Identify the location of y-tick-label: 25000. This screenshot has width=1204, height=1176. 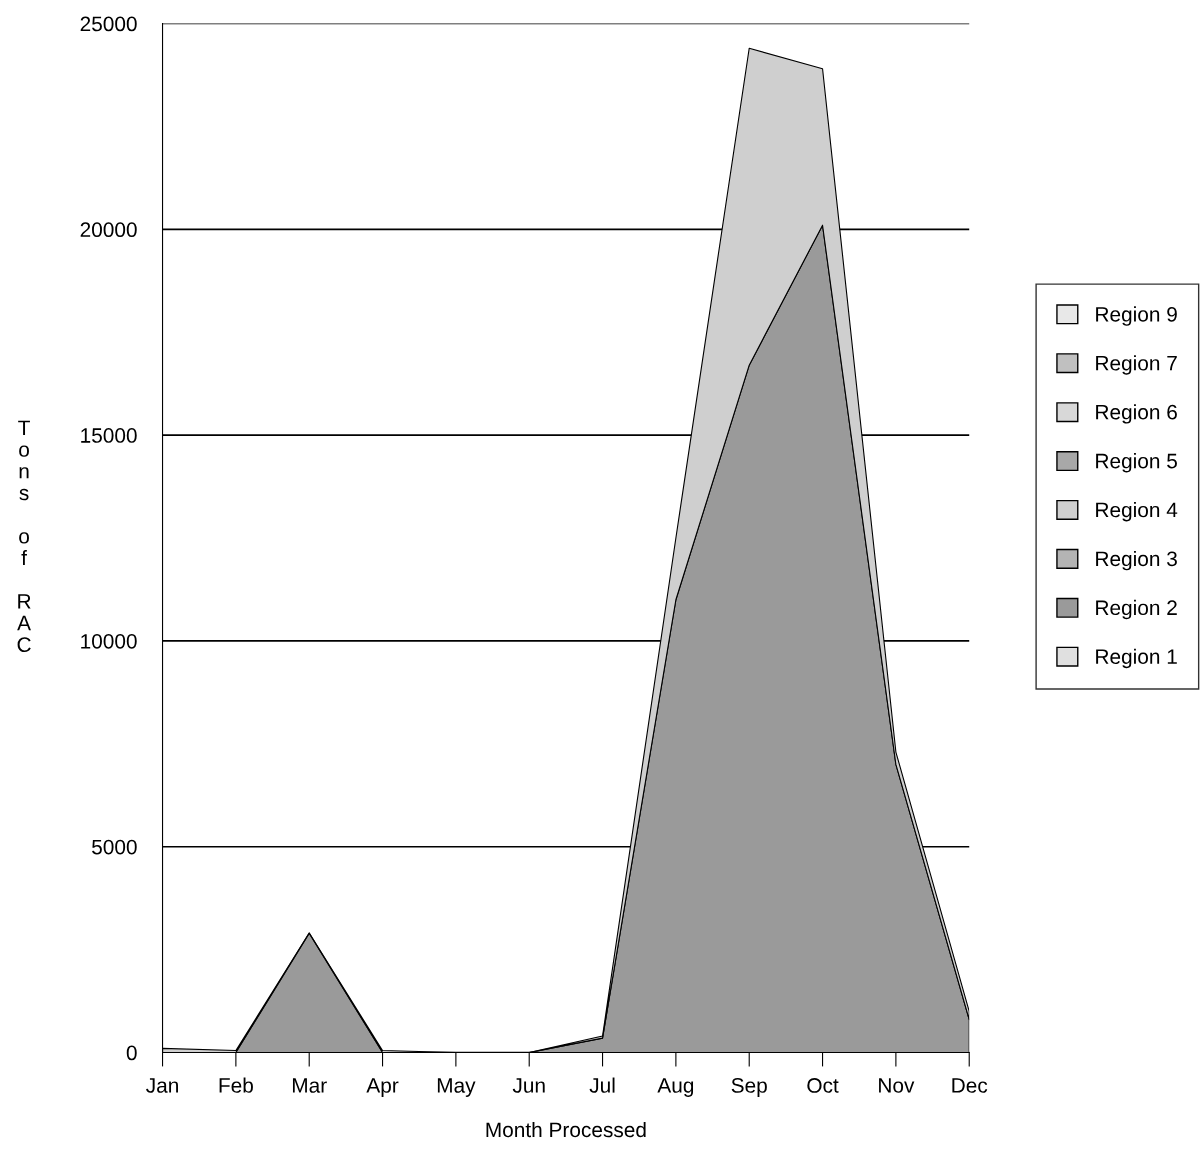
(108, 24).